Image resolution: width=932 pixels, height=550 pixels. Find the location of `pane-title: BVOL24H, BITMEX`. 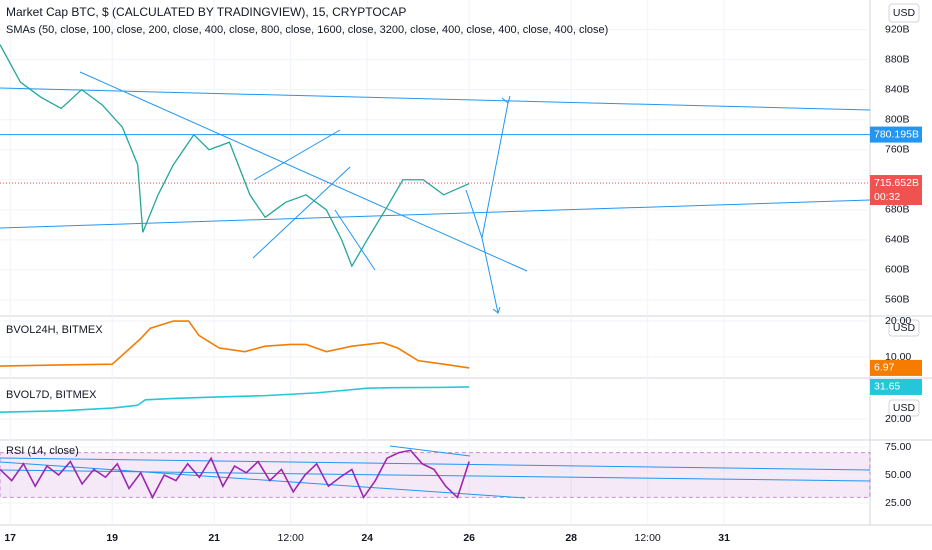

pane-title: BVOL24H, BITMEX is located at coordinates (54, 330).